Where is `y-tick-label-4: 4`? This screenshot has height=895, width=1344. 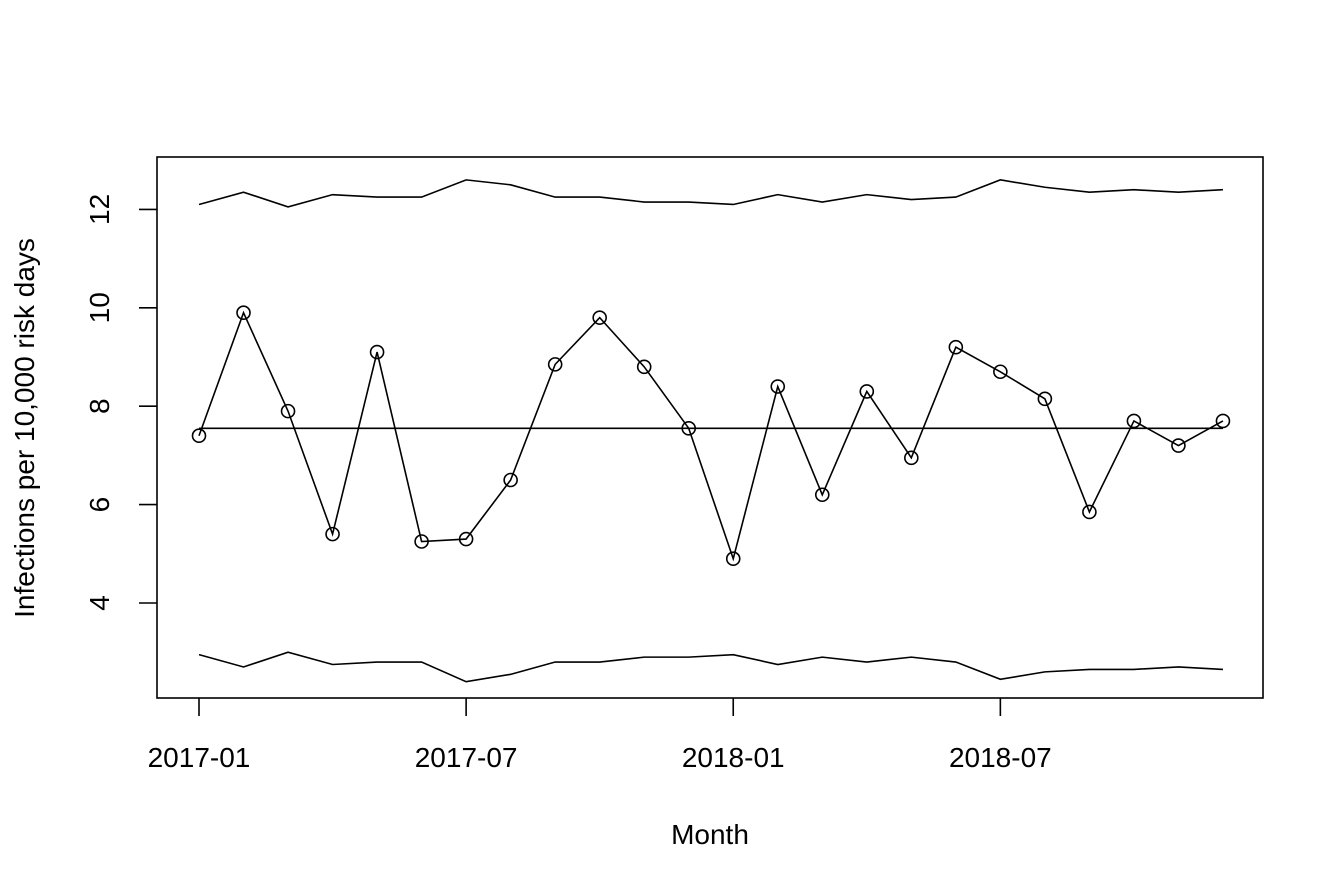 y-tick-label-4: 4 is located at coordinates (99, 603).